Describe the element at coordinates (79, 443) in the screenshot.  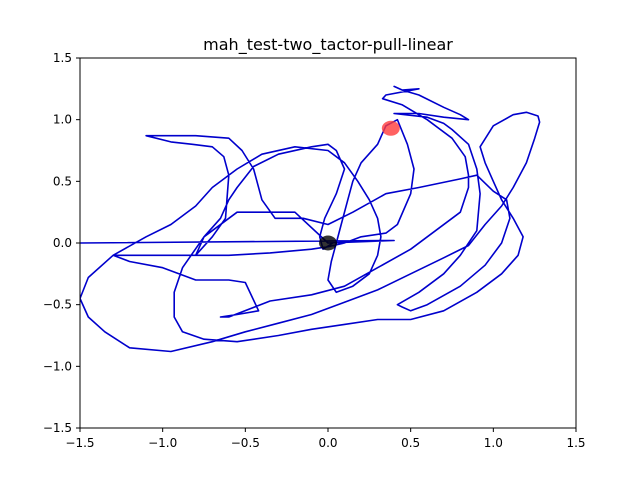
I see `x-tick-label: −1.5` at that location.